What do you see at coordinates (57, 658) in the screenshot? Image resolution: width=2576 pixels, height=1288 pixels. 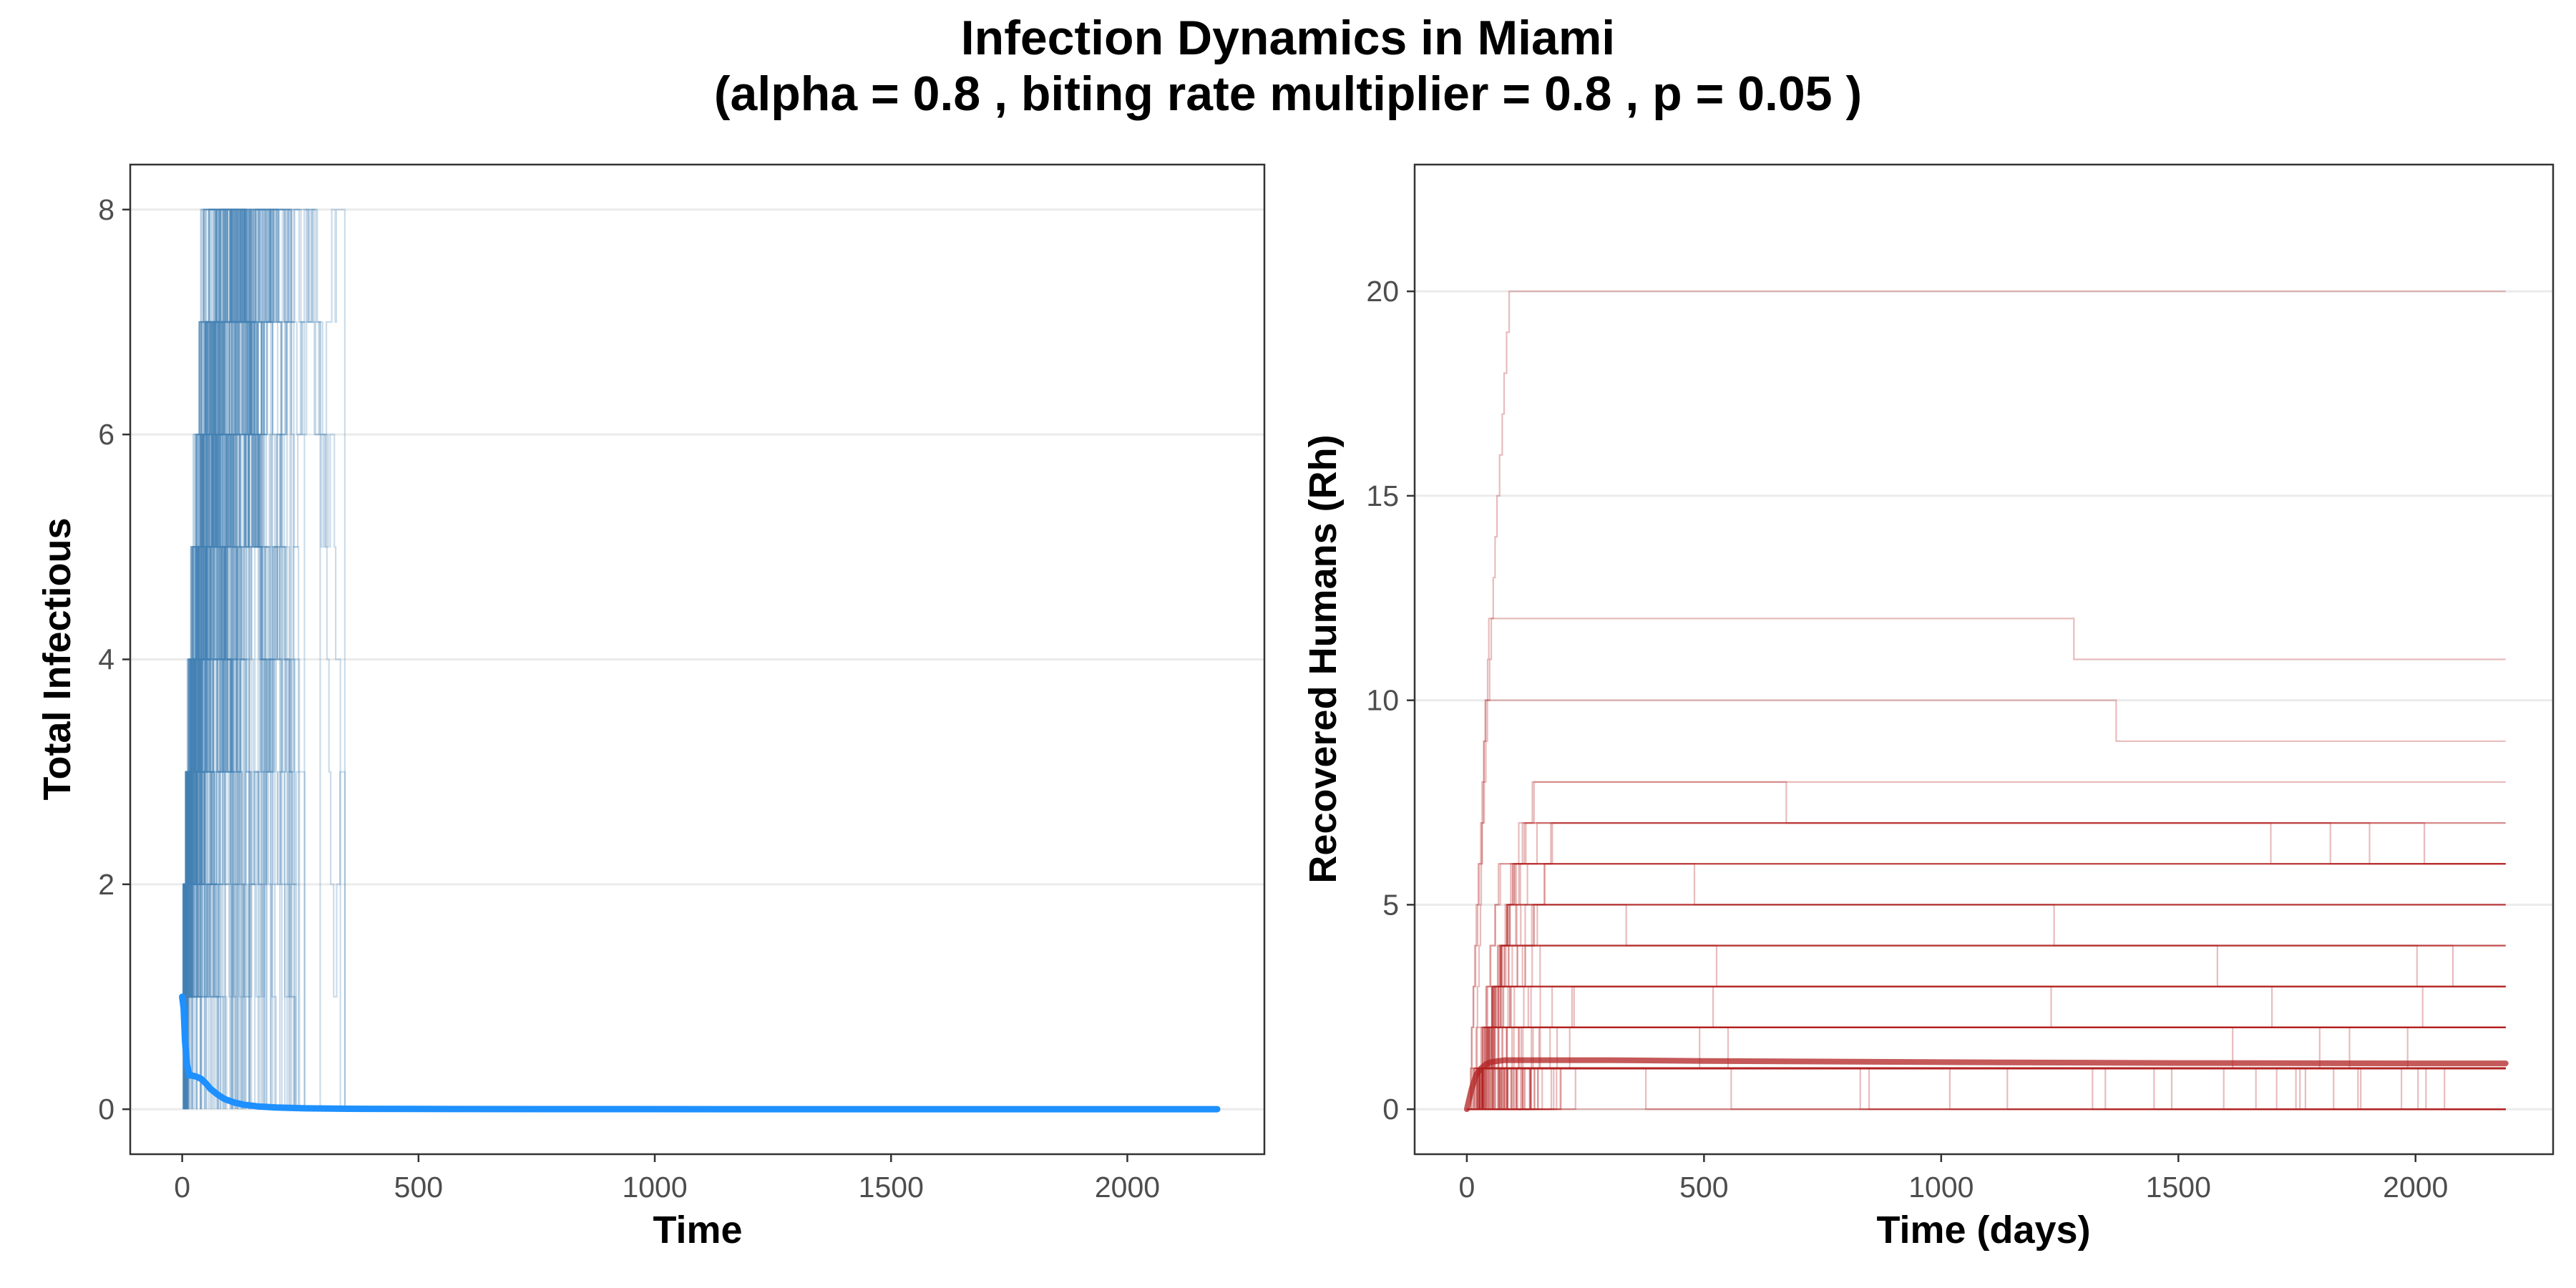 I see `left-y-axis-title: Total Infectious` at bounding box center [57, 658].